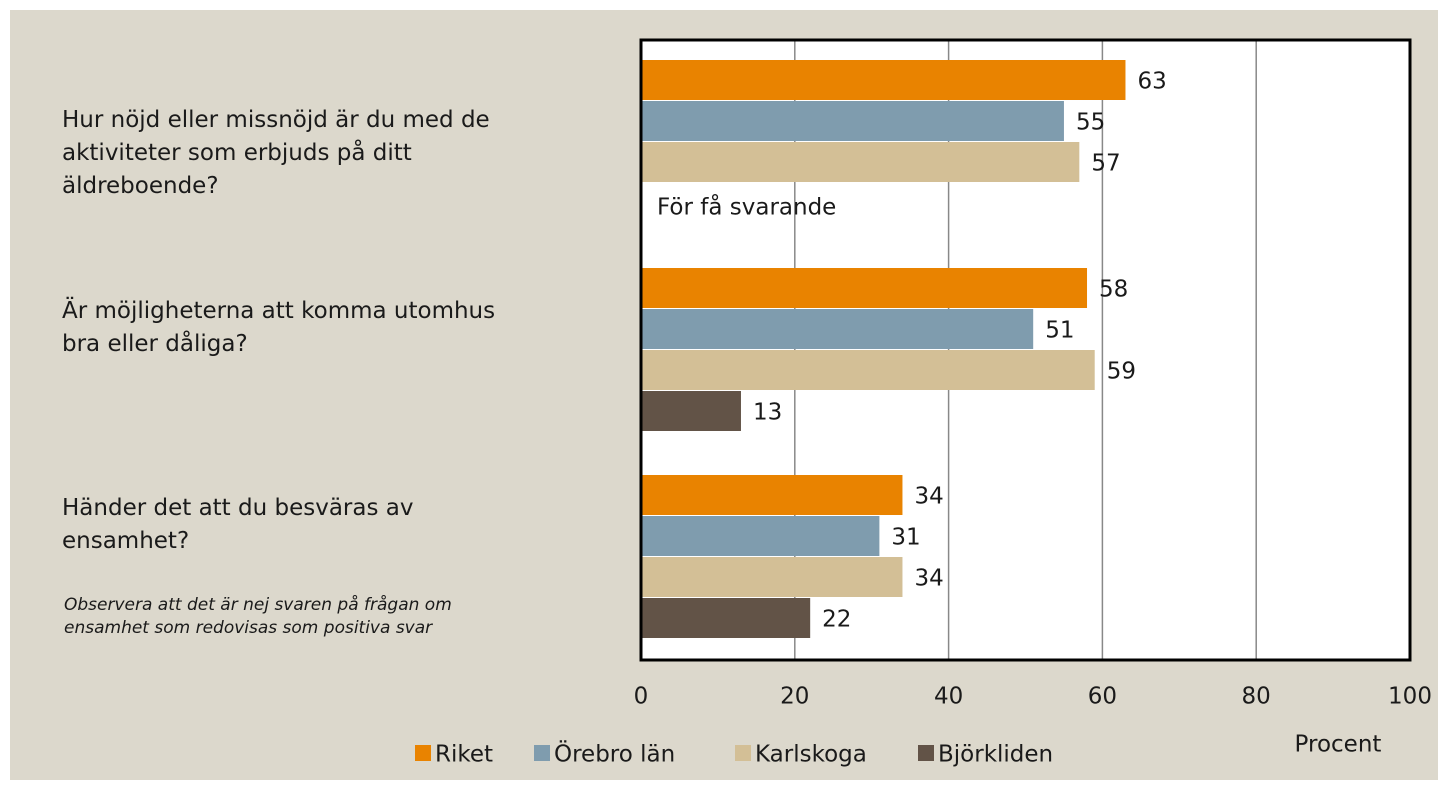 This screenshot has height=794, width=1448. What do you see at coordinates (1113, 290) in the screenshot?
I see `data-label: 58` at bounding box center [1113, 290].